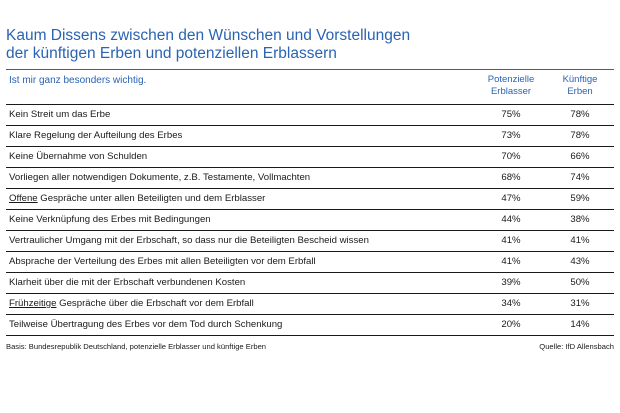 This screenshot has width=620, height=413. I want to click on value-potential-testators: 75%, so click(511, 114).